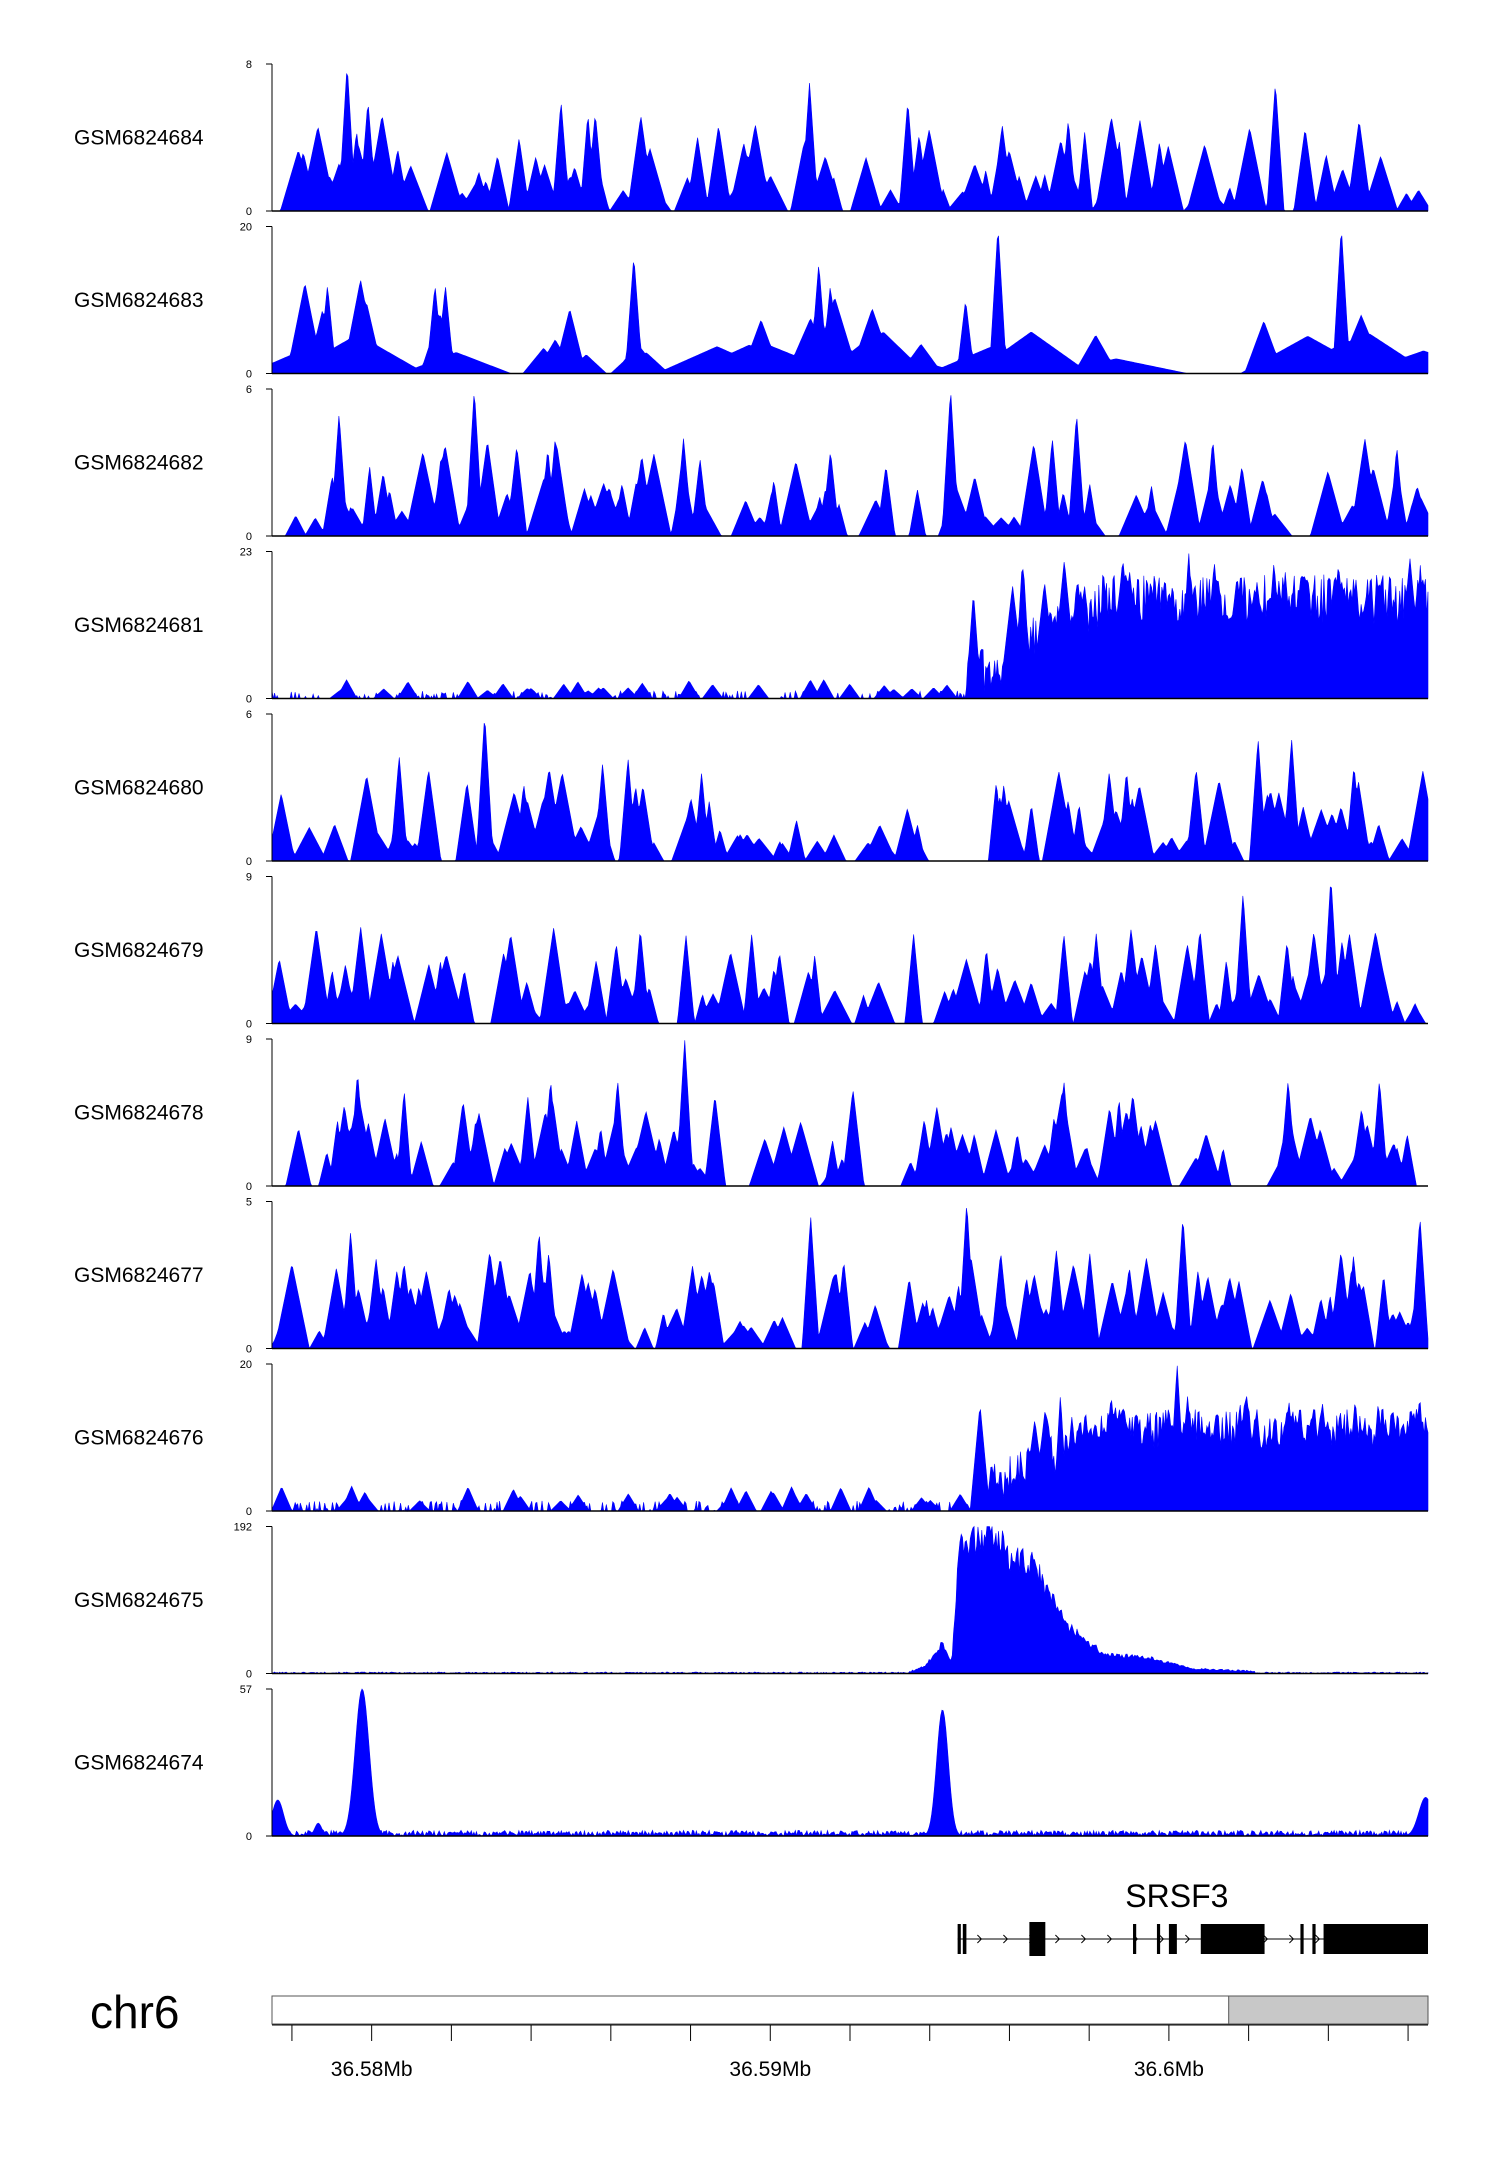 The height and width of the screenshot is (2170, 1500). What do you see at coordinates (139, 1763) in the screenshot?
I see `track-label: GSM6824674` at bounding box center [139, 1763].